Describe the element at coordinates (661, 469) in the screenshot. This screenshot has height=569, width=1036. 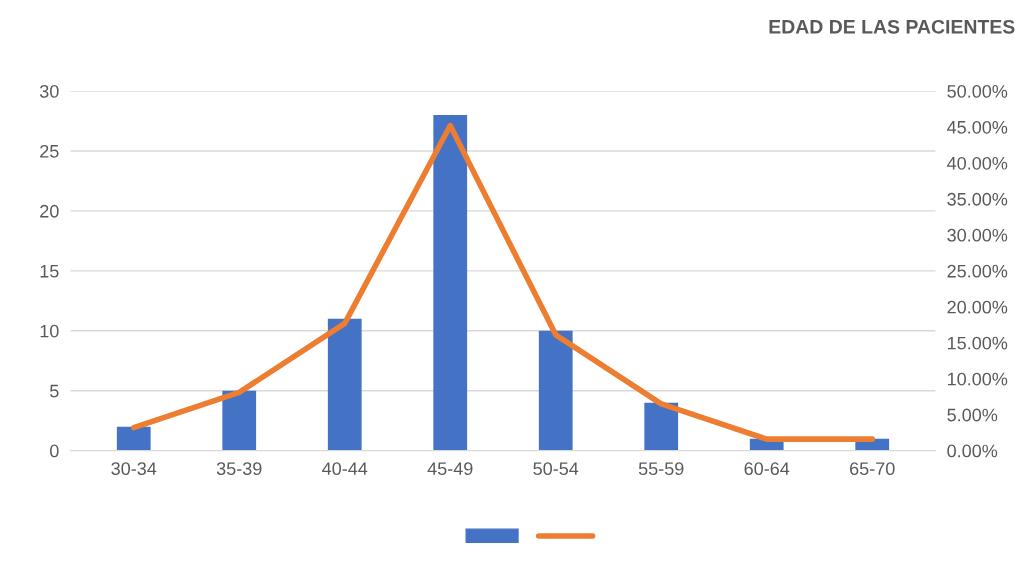
I see `x-tick-label: 55-59` at that location.